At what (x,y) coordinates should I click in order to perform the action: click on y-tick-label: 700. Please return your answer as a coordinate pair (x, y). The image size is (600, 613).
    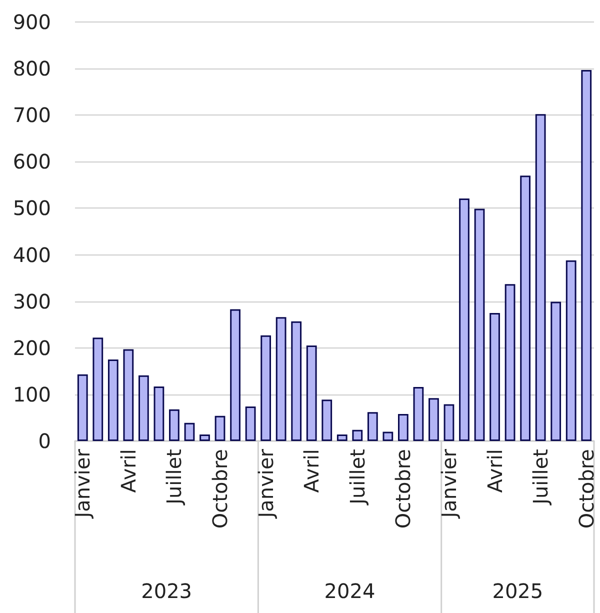
    Looking at the image, I should click on (31, 115).